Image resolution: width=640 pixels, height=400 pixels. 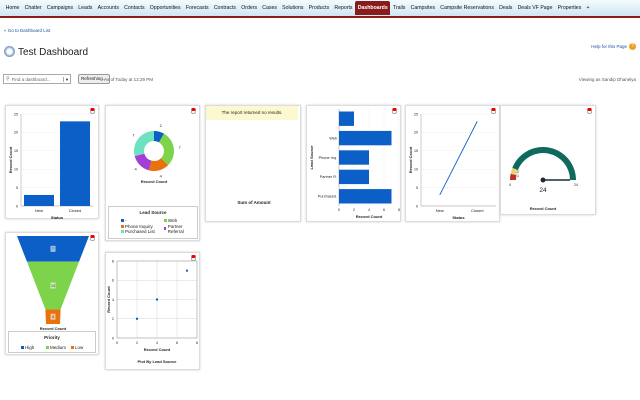 What do you see at coordinates (416, 114) in the screenshot?
I see `y-tick-label: 25` at bounding box center [416, 114].